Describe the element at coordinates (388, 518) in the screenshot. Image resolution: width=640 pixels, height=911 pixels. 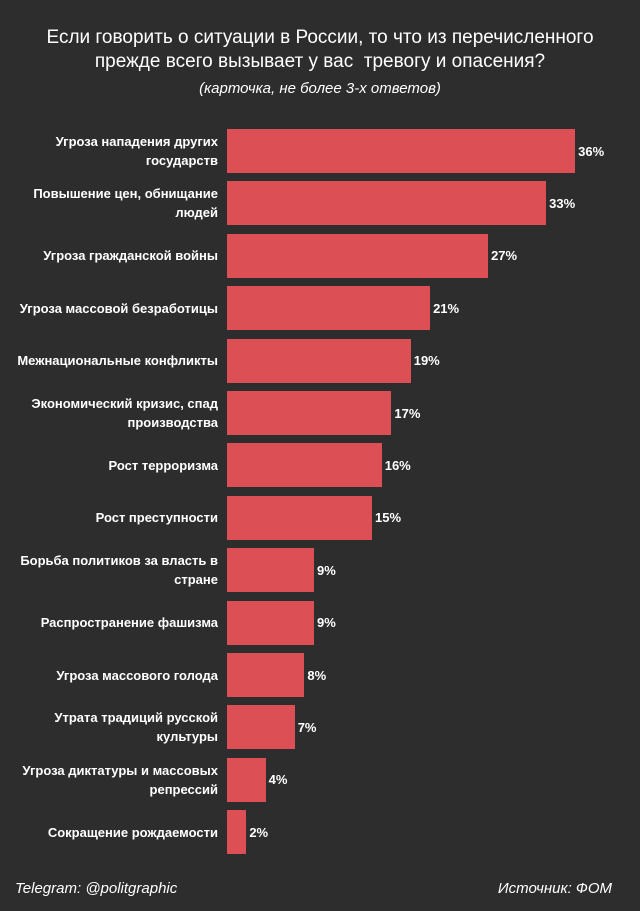
I see `value-label: 15%` at that location.